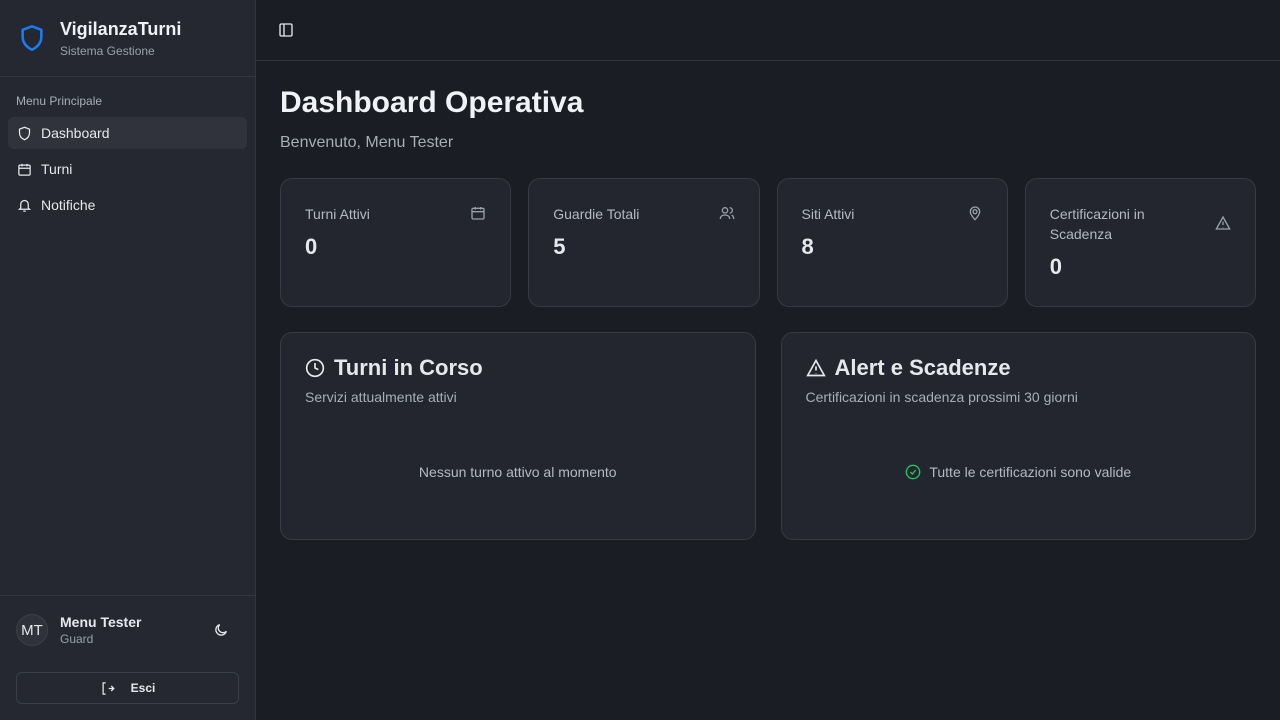 The width and height of the screenshot is (1280, 720). I want to click on sidebar-item-notifiche: Notifiche, so click(127, 205).